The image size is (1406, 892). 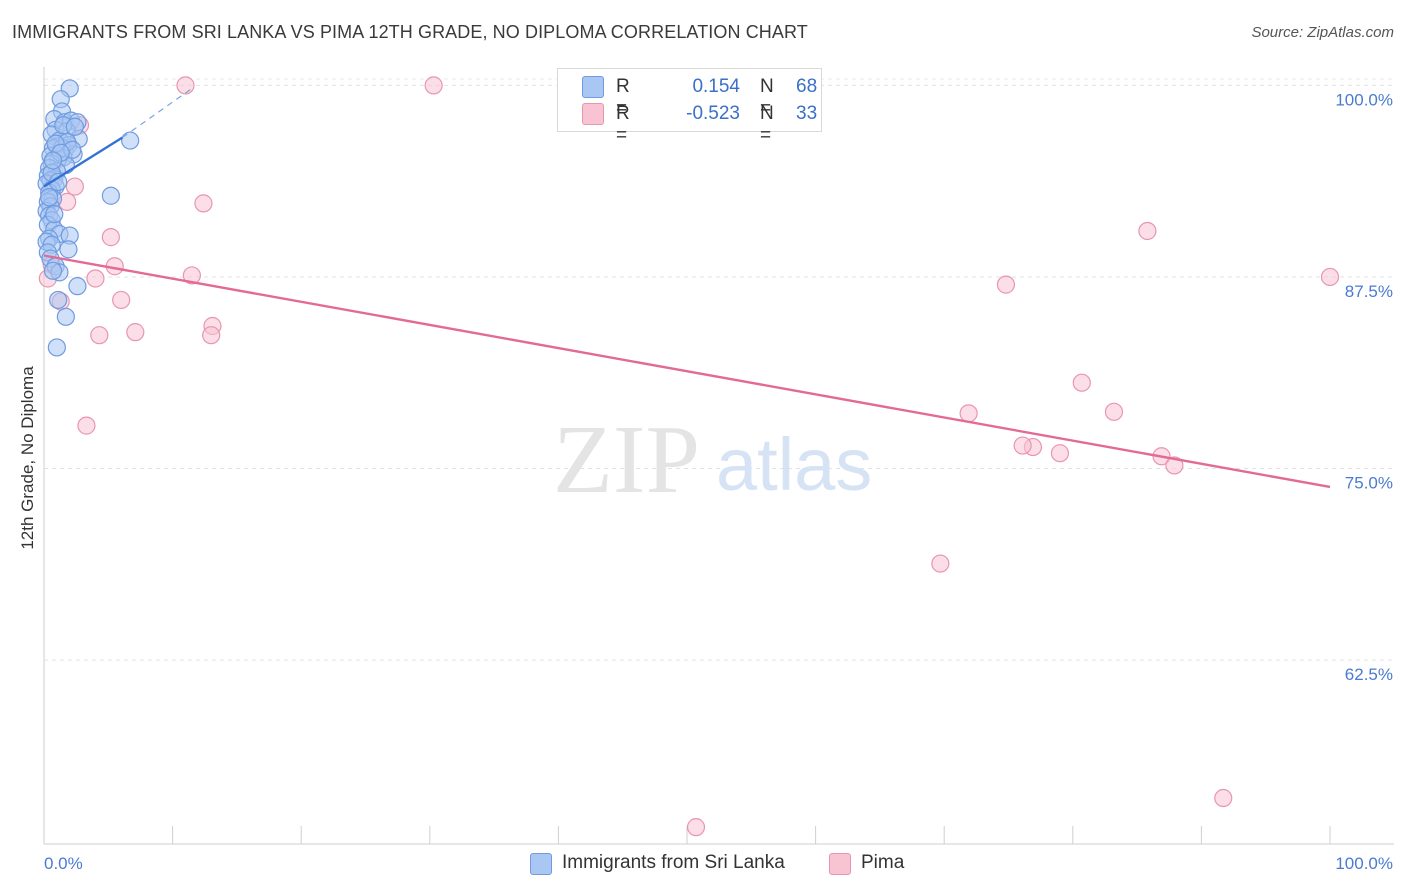 I want to click on x-tick-label: 100.0%, so click(x=1364, y=863).